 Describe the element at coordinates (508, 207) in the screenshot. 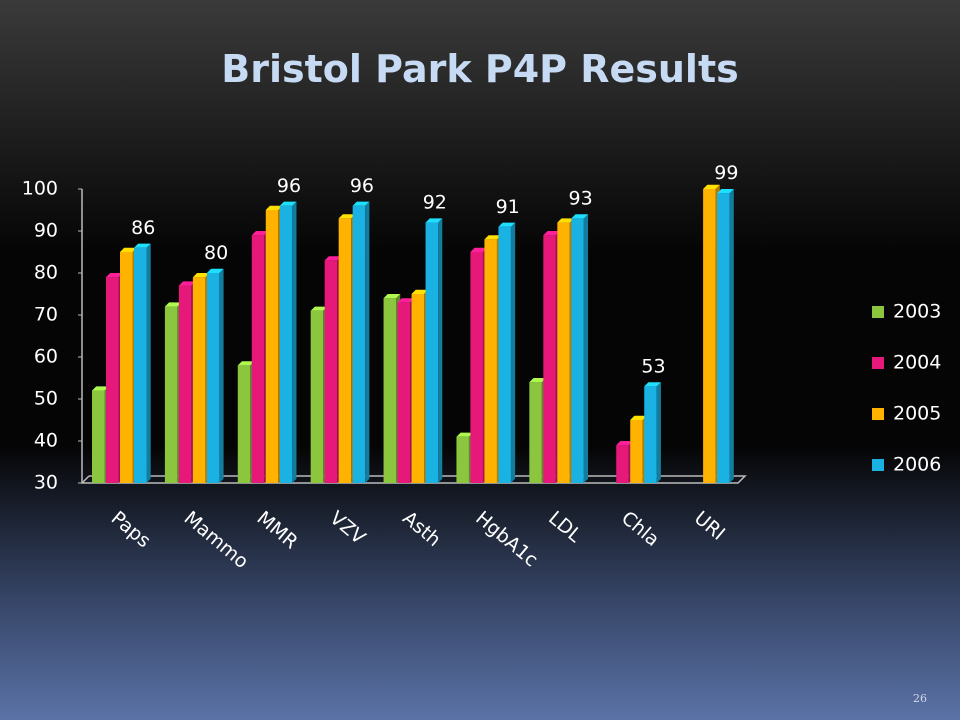

I see `data-label: 91` at that location.